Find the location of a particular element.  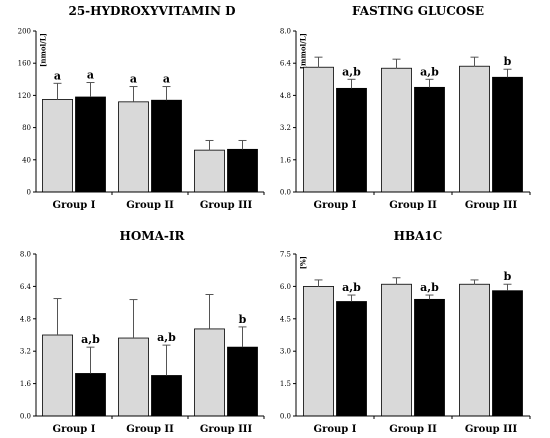

chart-title: 25-HYDROXYVITAMIN D is located at coordinates (151, 11).